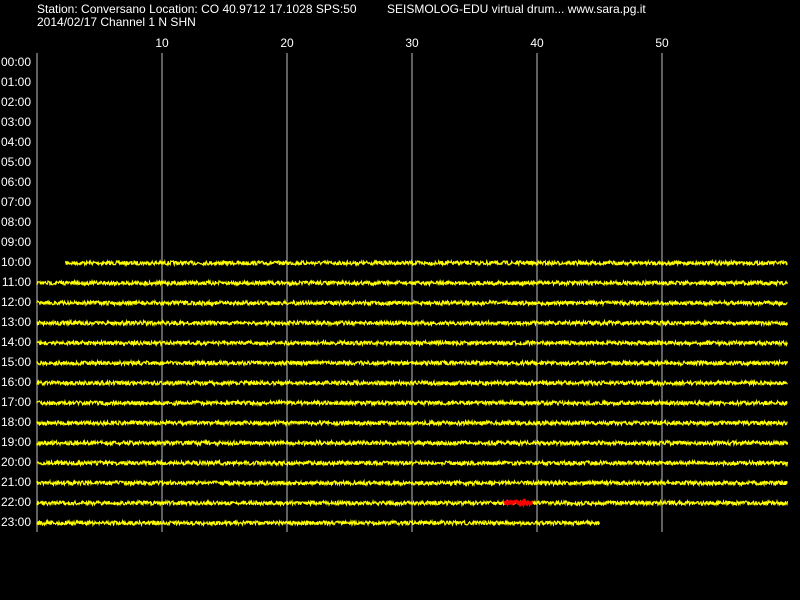  I want to click on hour-label: 13:00, so click(16, 322).